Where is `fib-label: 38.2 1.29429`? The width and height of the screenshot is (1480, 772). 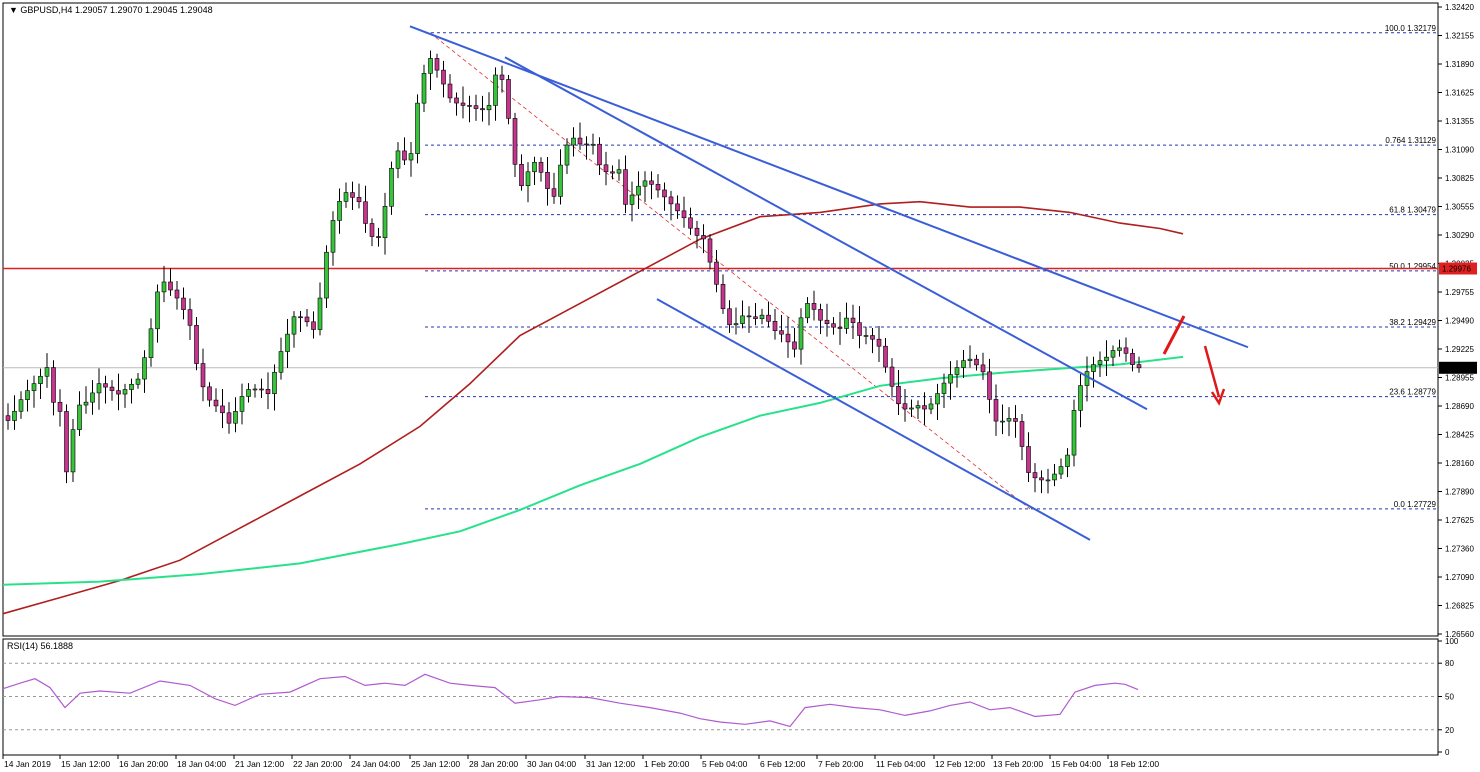
fib-label: 38.2 1.29429 is located at coordinates (1412, 322).